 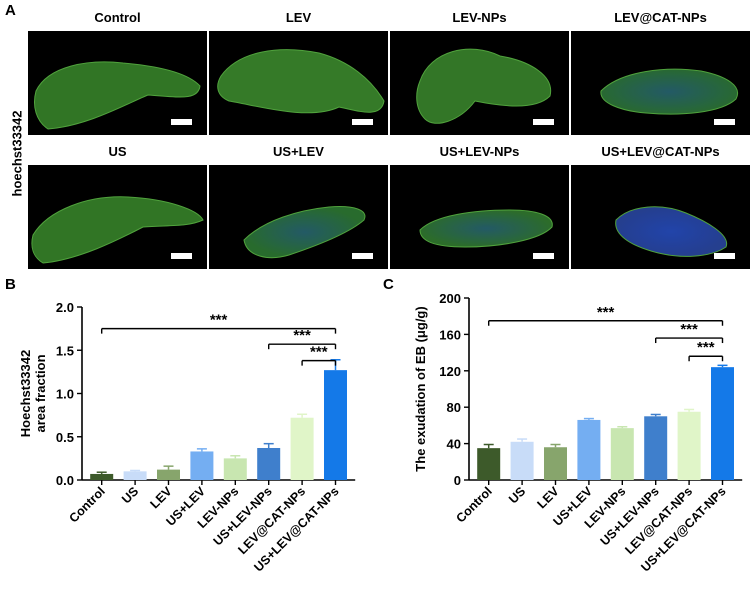 What do you see at coordinates (454, 444) in the screenshot?
I see `y-tick-label: 40` at bounding box center [454, 444].